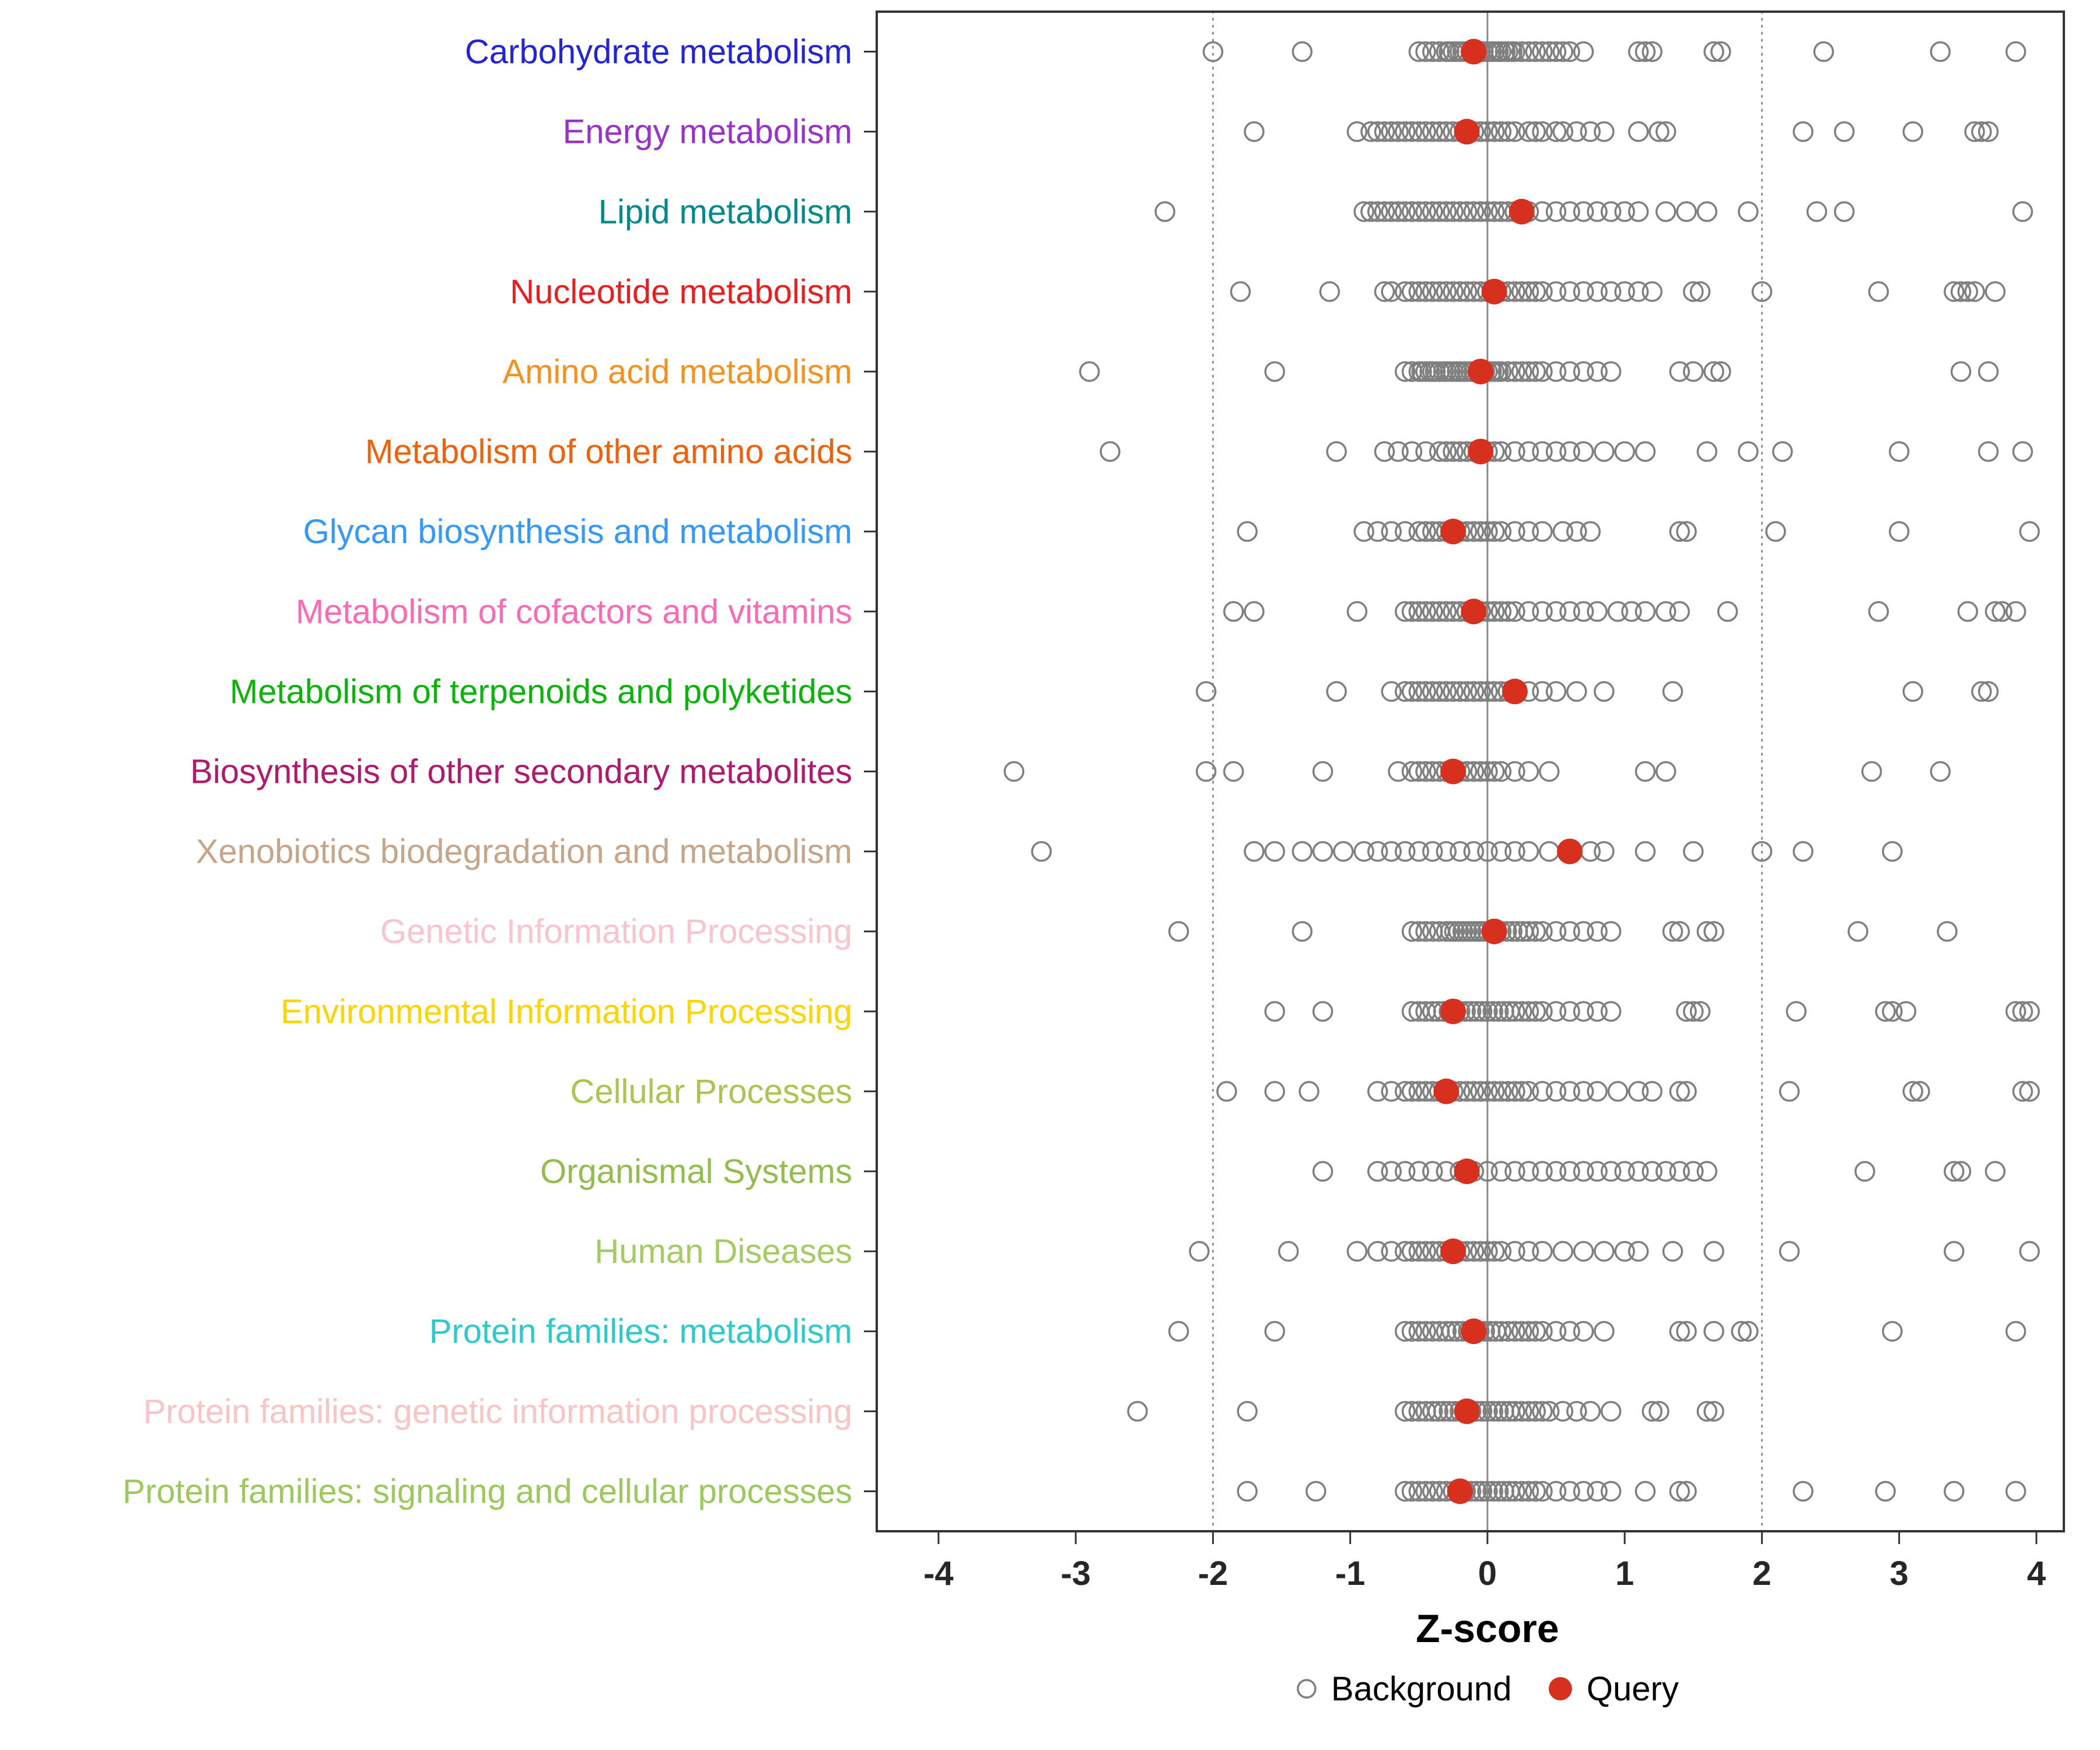 The image size is (2100, 1750). What do you see at coordinates (577, 532) in the screenshot?
I see `category-label: Glycan biosynthesis and metabolism` at bounding box center [577, 532].